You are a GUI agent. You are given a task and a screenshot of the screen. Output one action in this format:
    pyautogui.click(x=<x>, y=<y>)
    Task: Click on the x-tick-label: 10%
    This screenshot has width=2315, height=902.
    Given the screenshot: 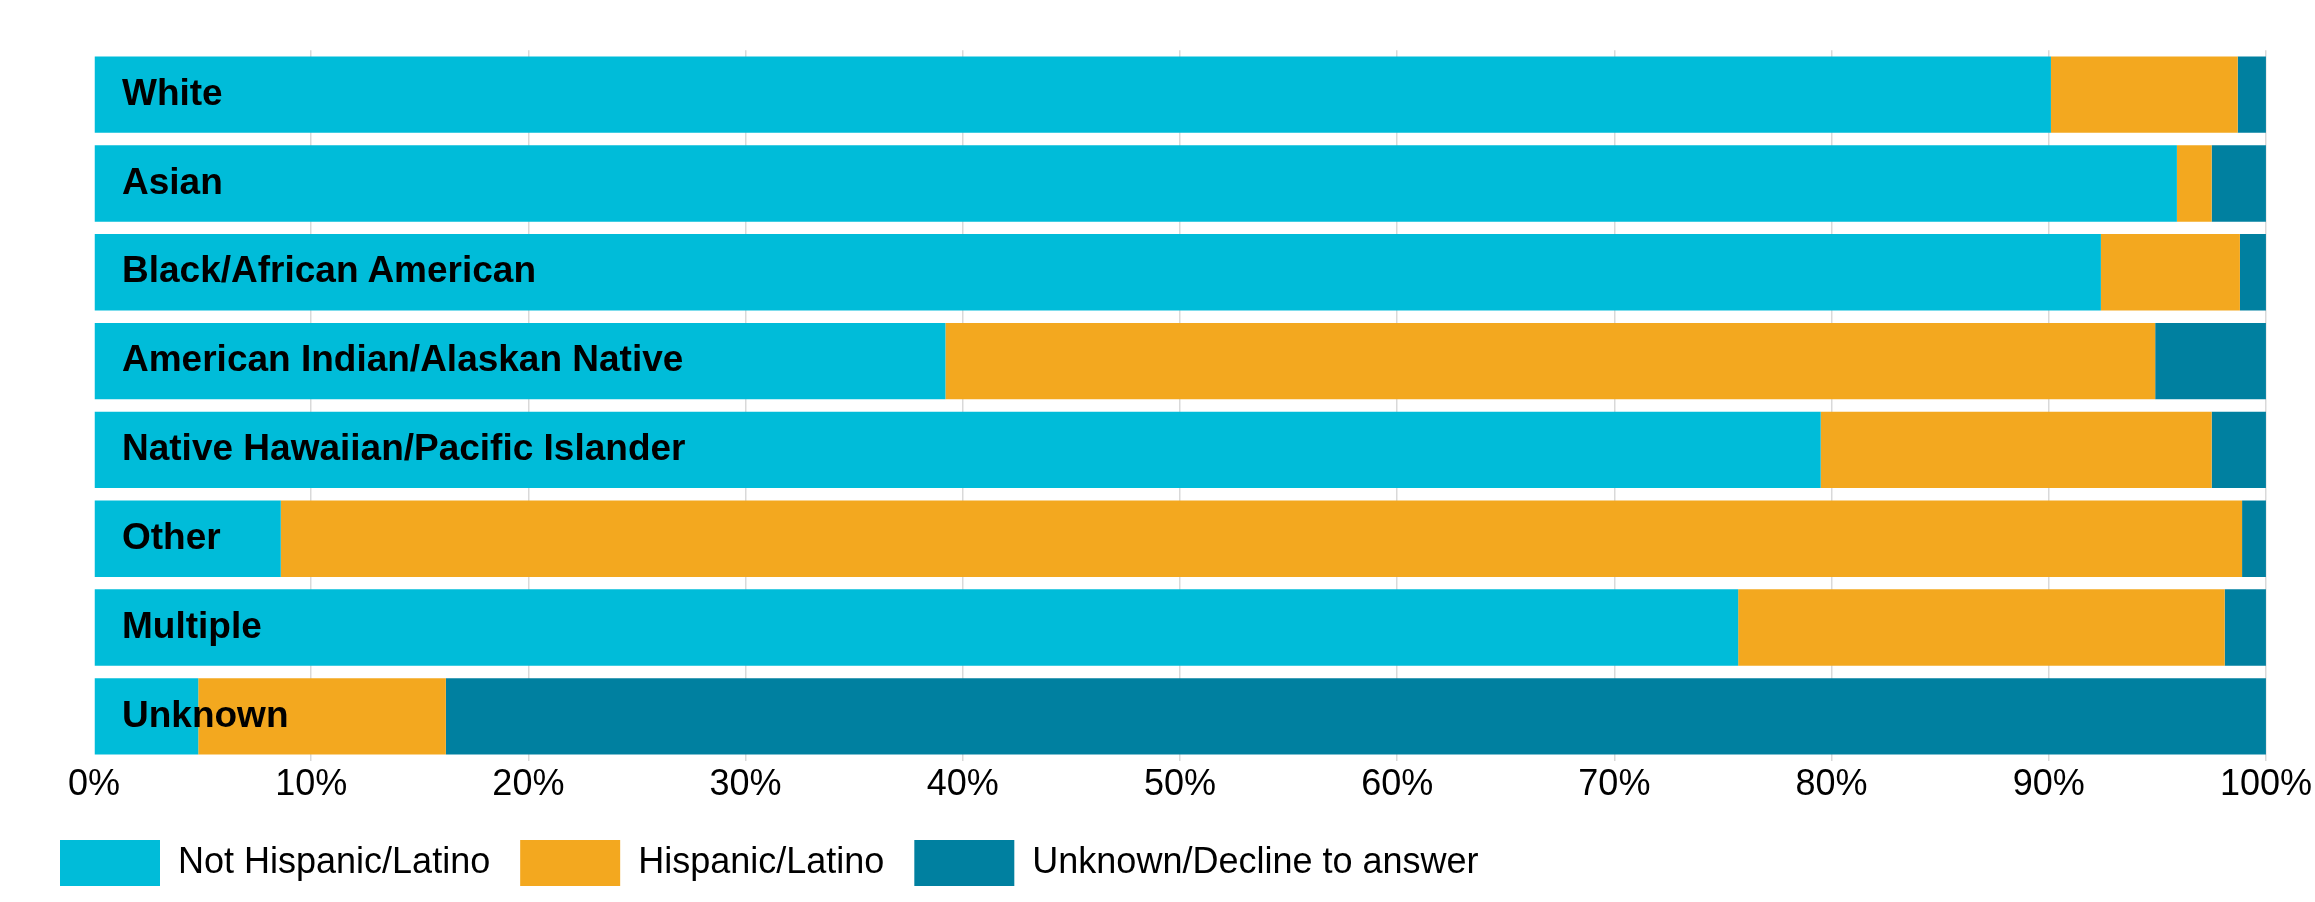 What is the action you would take?
    pyautogui.click(x=311, y=783)
    